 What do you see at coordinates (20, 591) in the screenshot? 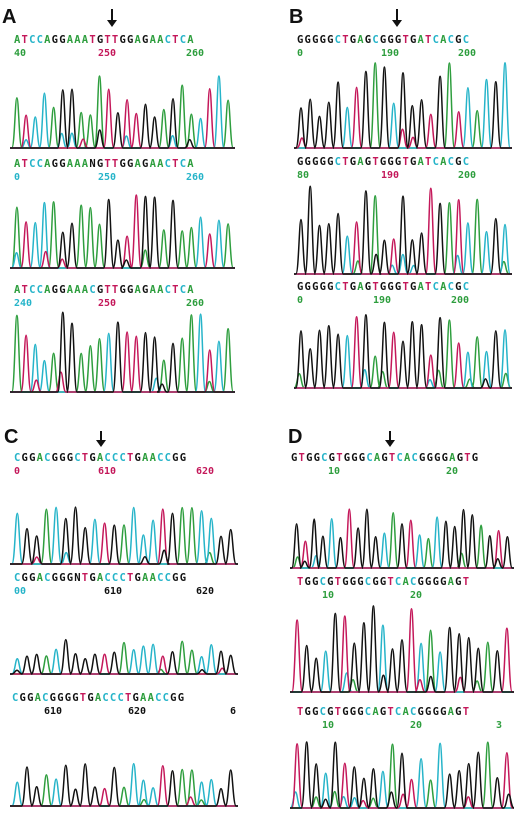
I see `pos-c-2-1: 00` at bounding box center [20, 591].